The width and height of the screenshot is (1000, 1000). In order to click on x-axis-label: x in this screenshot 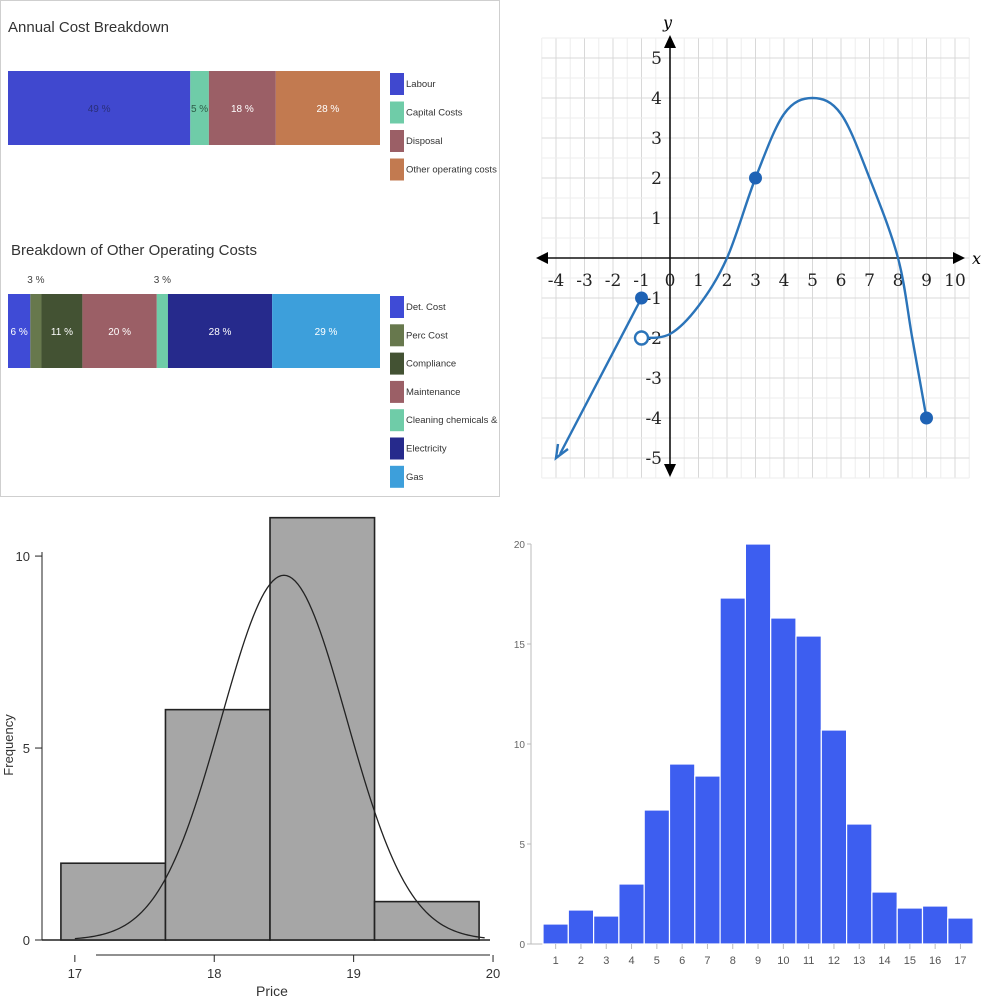, I will do `click(976, 258)`.